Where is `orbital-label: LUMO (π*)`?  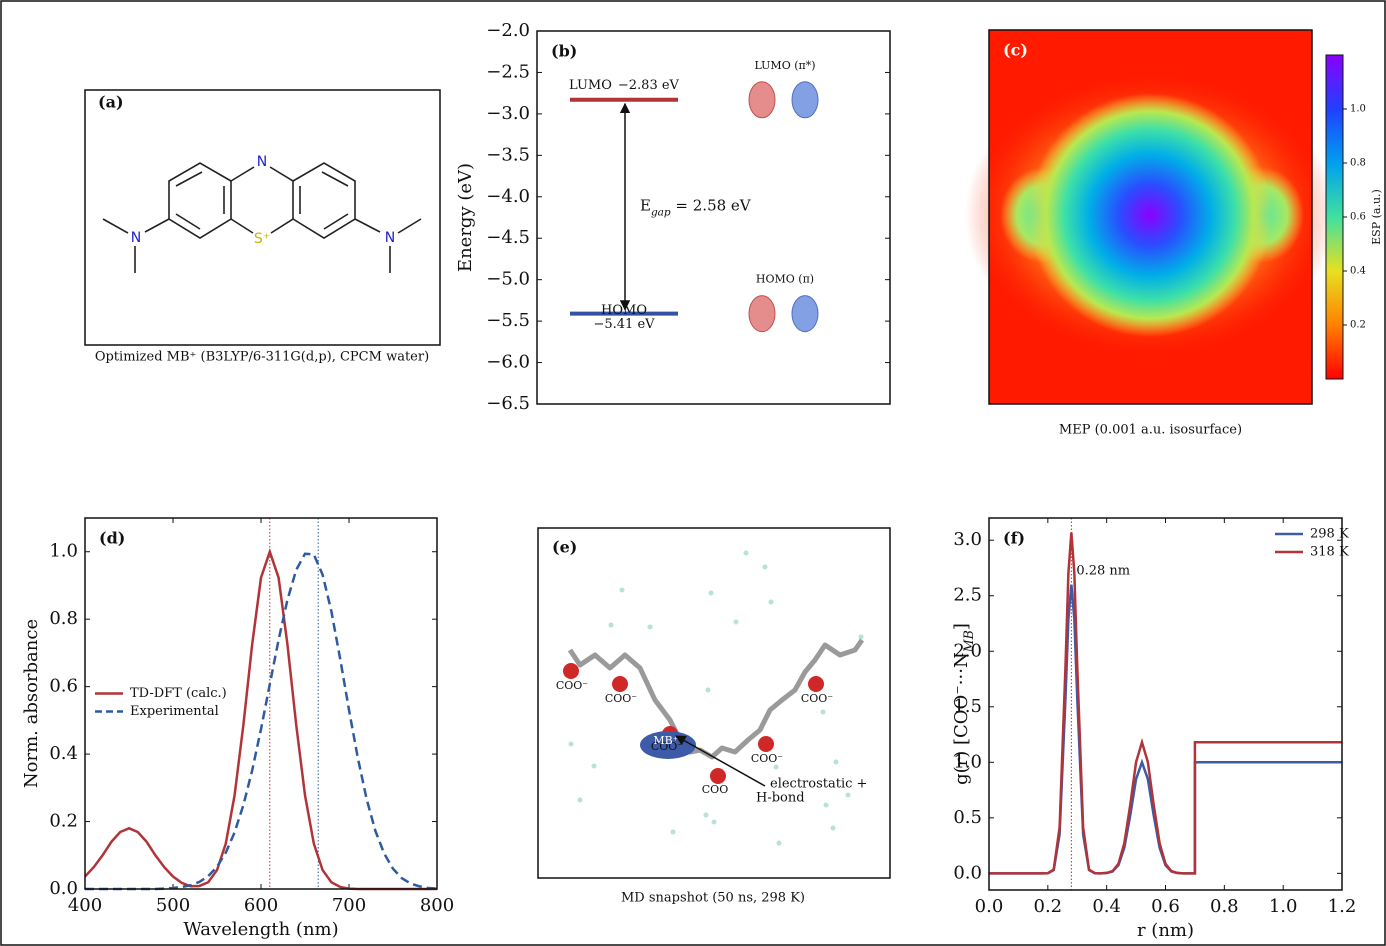
orbital-label: LUMO (π*) is located at coordinates (784, 65).